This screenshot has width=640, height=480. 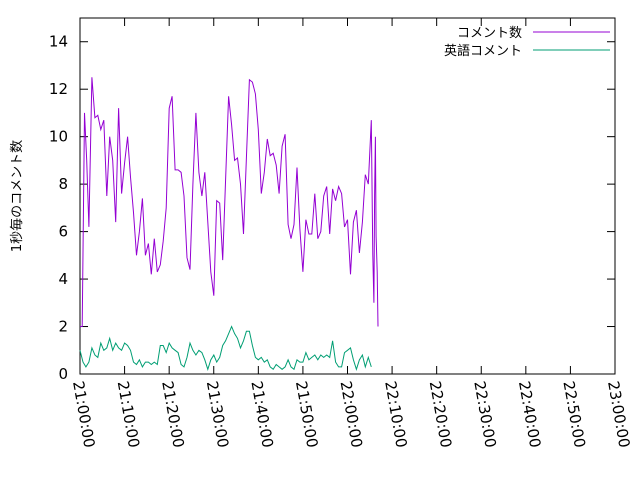 I want to click on y-tick-label: 6, so click(x=63, y=232).